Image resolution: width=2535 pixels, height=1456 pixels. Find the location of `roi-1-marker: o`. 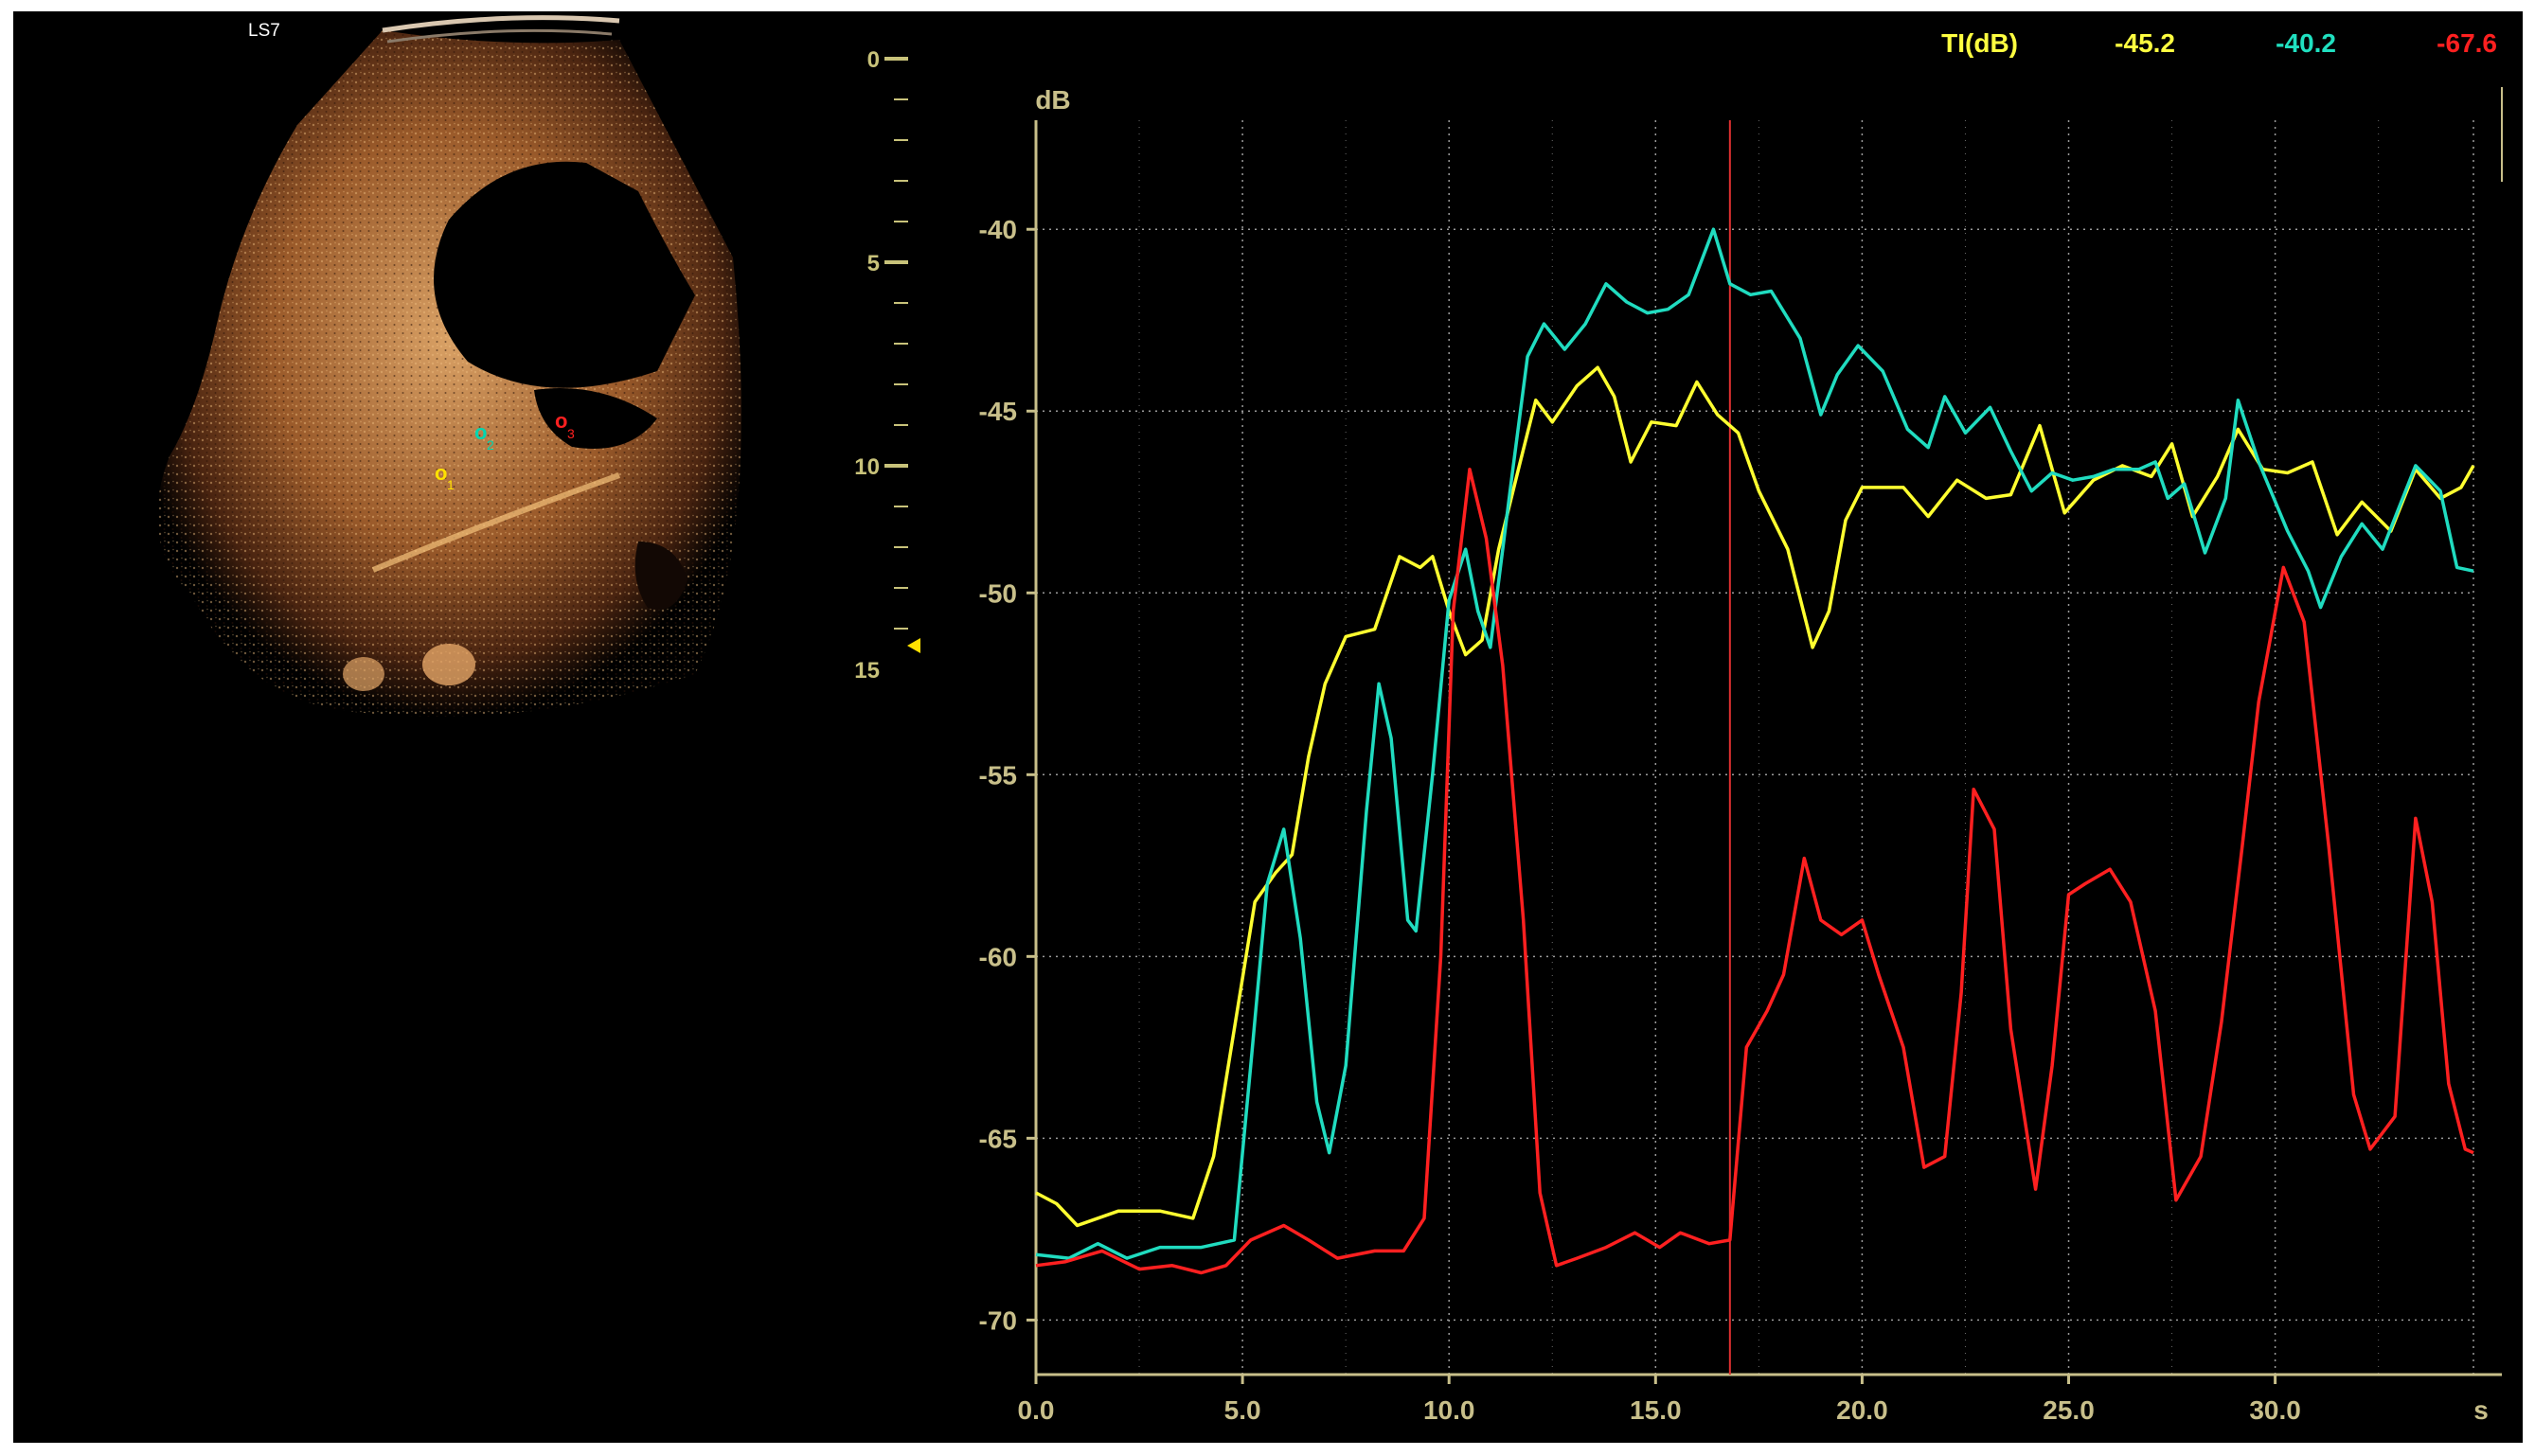

roi-1-marker: o is located at coordinates (441, 473).